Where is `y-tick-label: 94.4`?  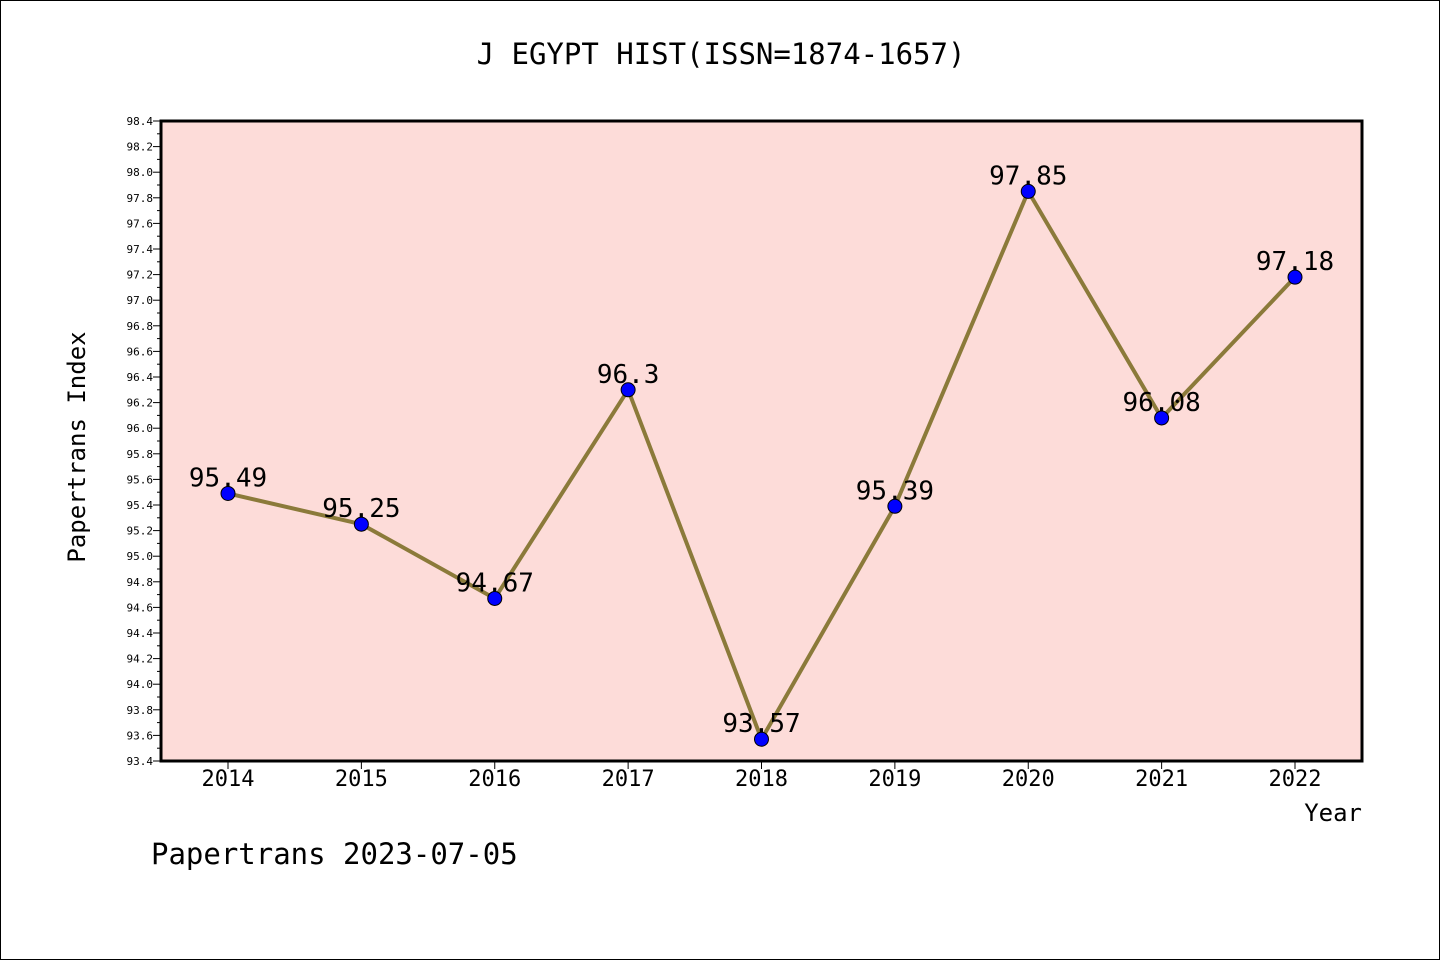
y-tick-label: 94.4 is located at coordinates (140, 633).